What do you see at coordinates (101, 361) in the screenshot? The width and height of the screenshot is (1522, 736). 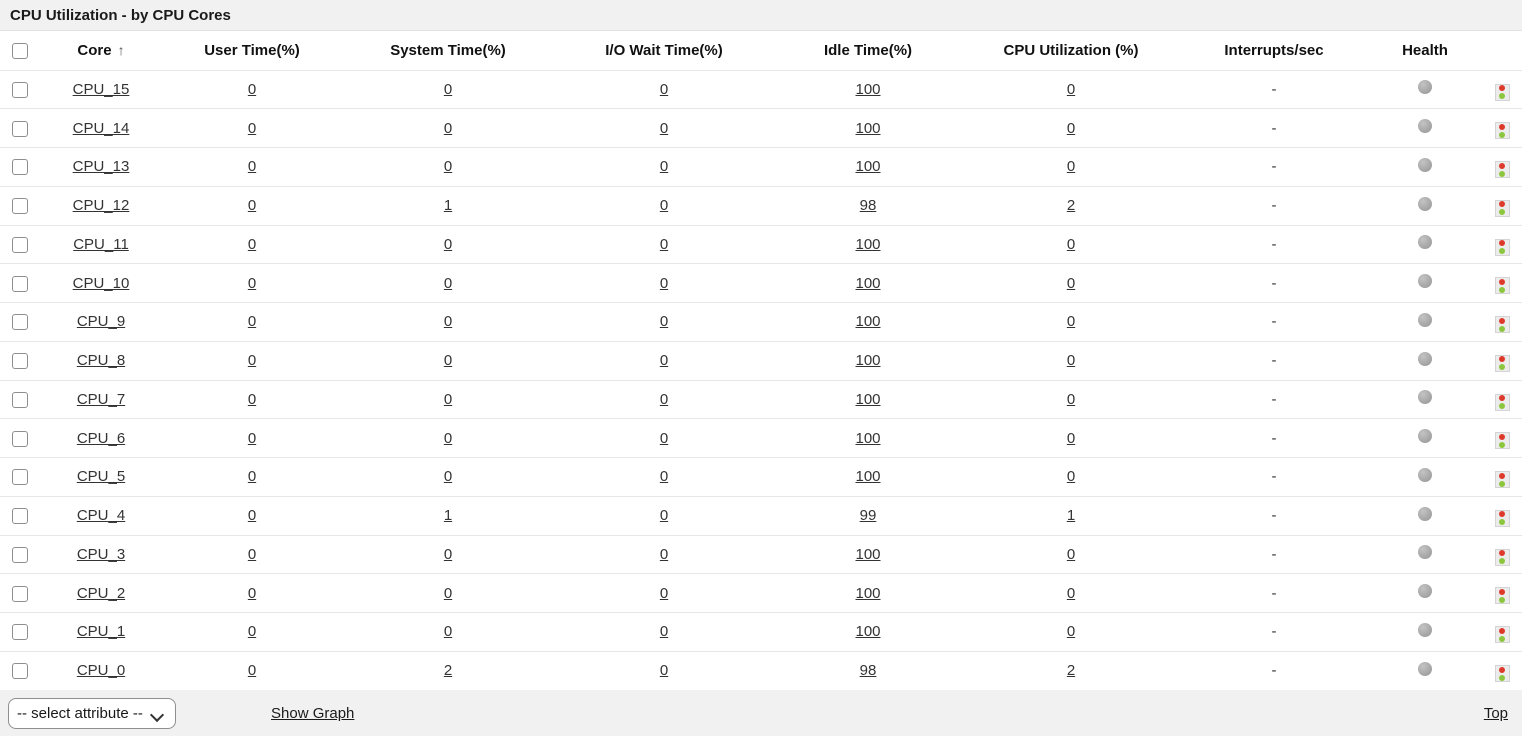 I see `core-link: CPU_8` at bounding box center [101, 361].